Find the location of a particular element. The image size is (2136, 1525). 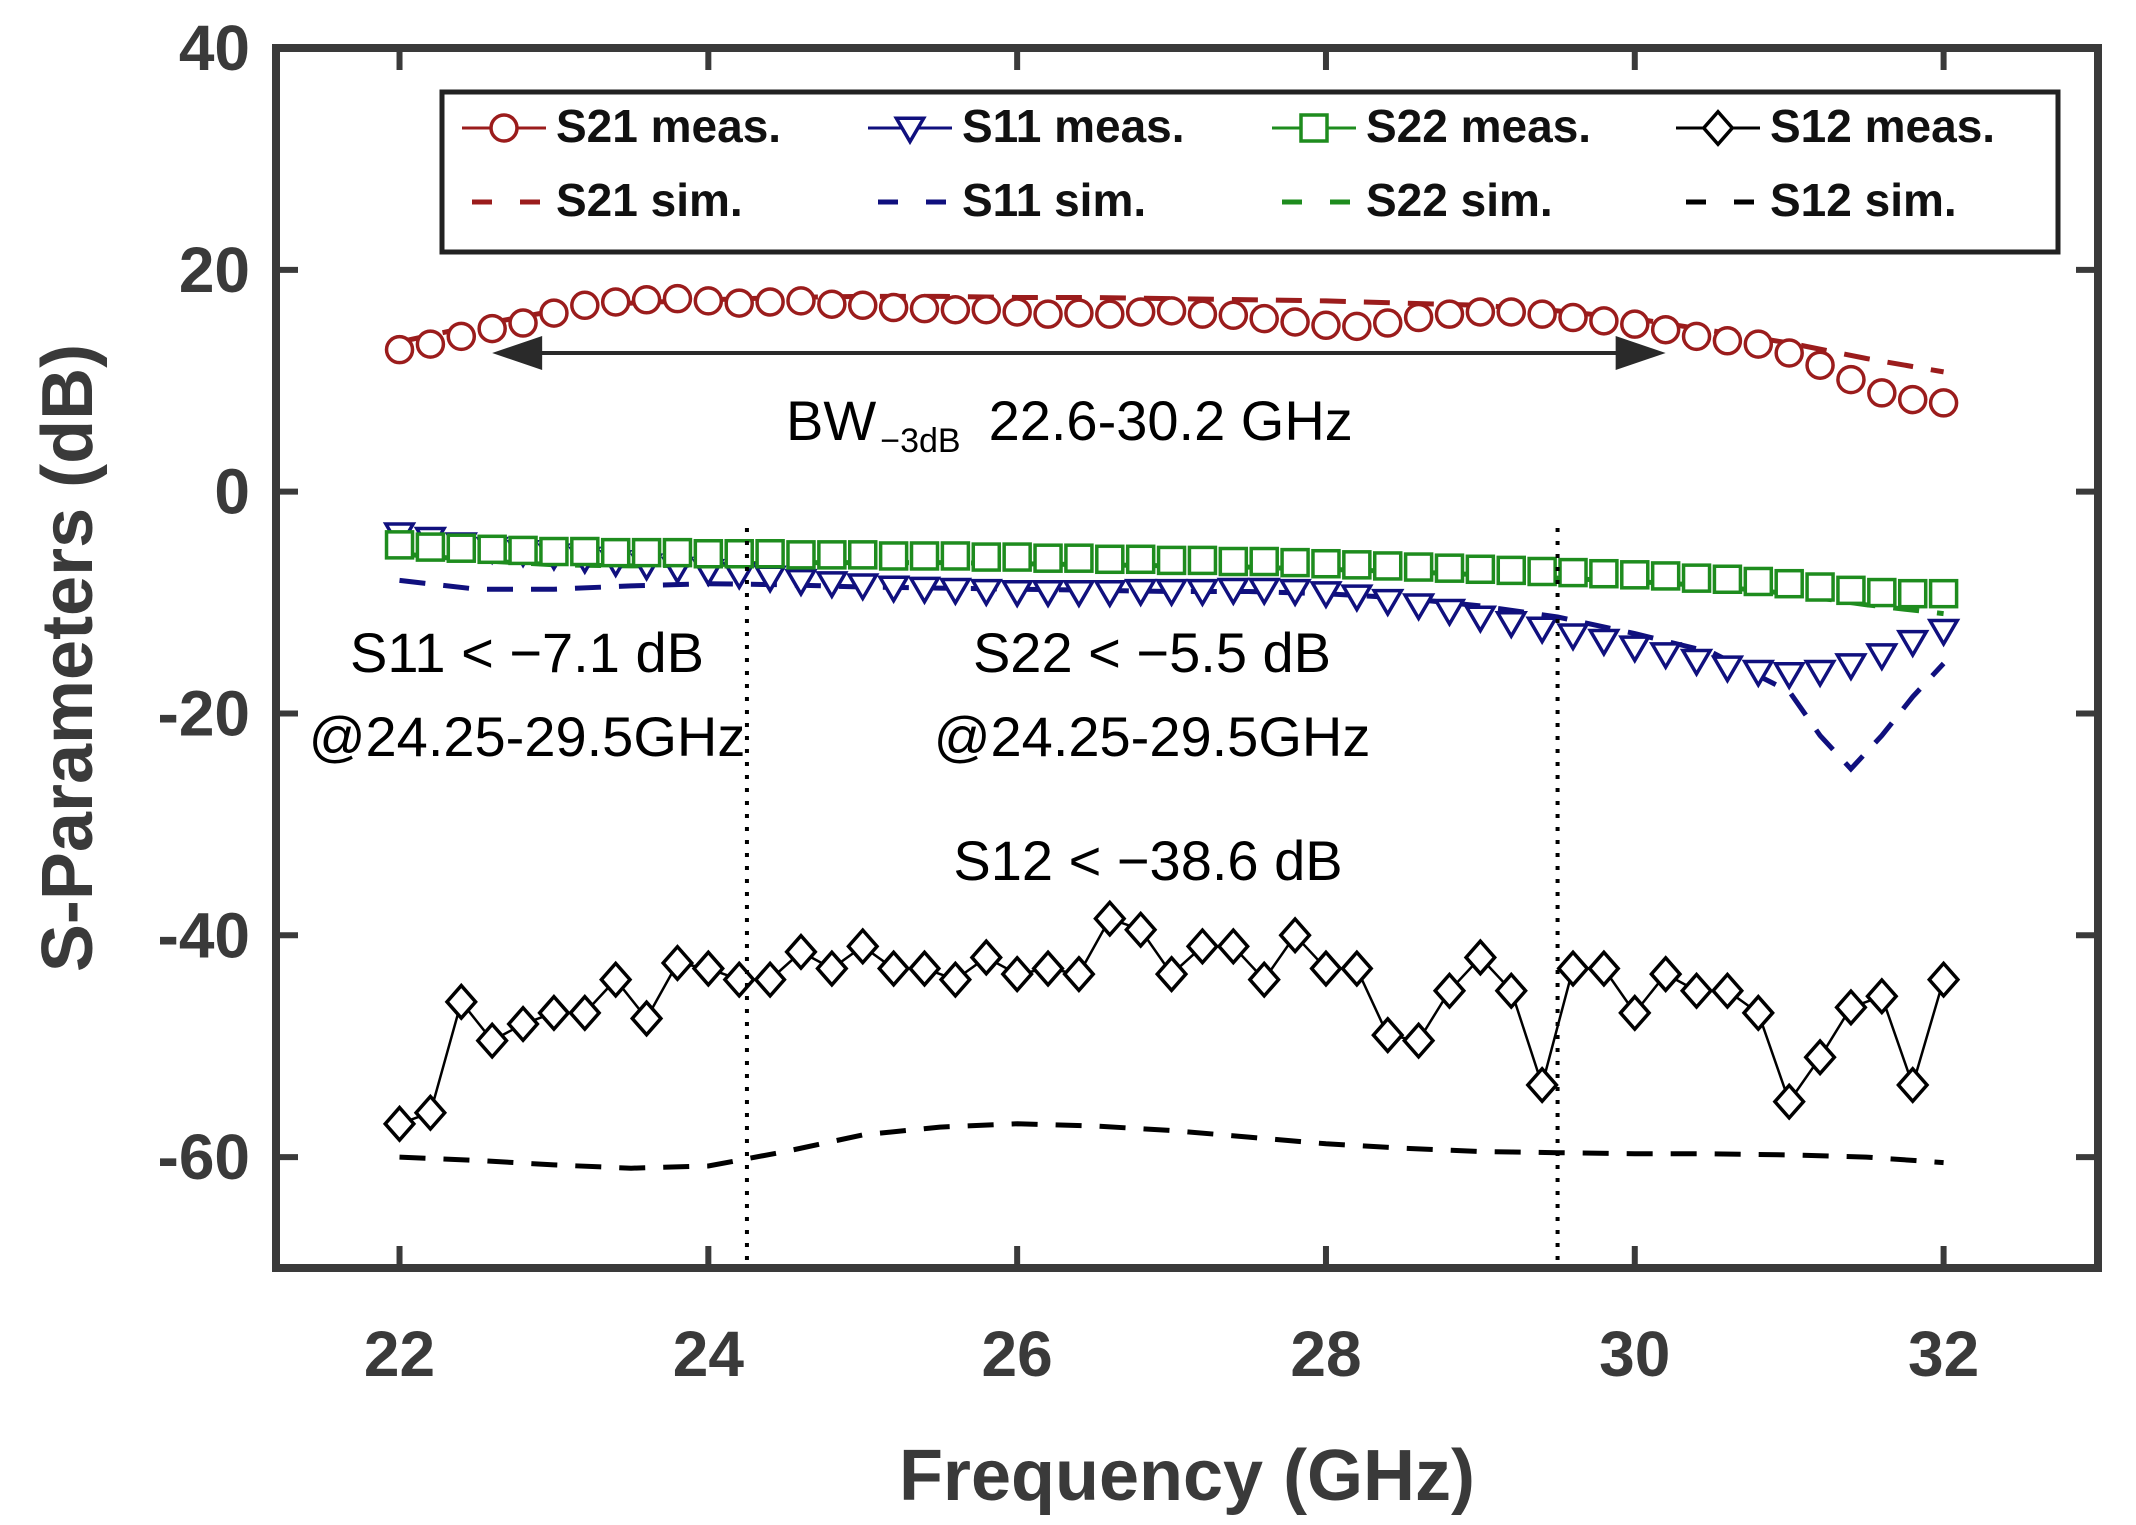

x-tick-label: 30 is located at coordinates (1634, 1354).